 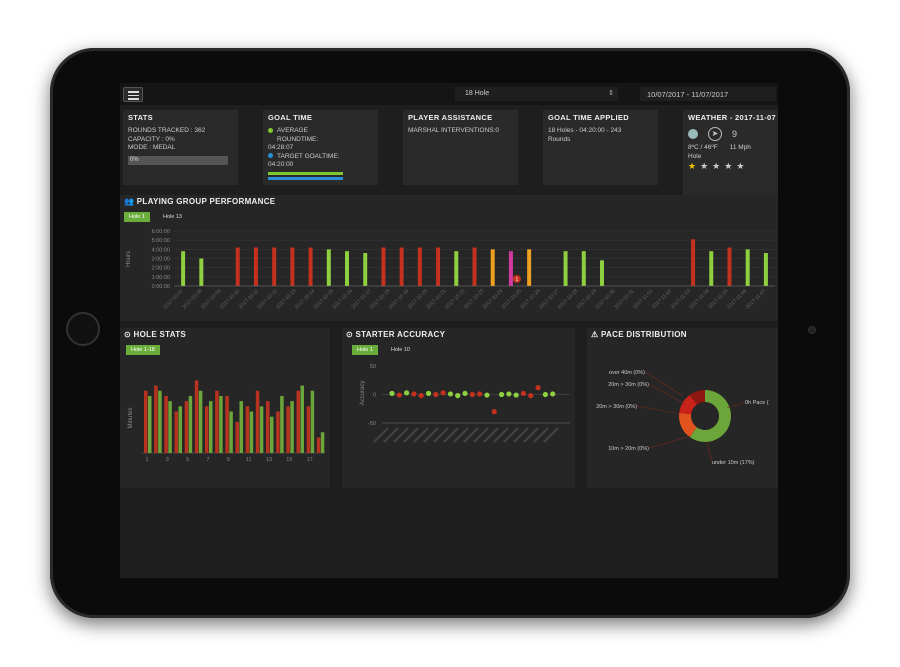 What do you see at coordinates (178, 160) in the screenshot?
I see `capacity-bar: 0%` at bounding box center [178, 160].